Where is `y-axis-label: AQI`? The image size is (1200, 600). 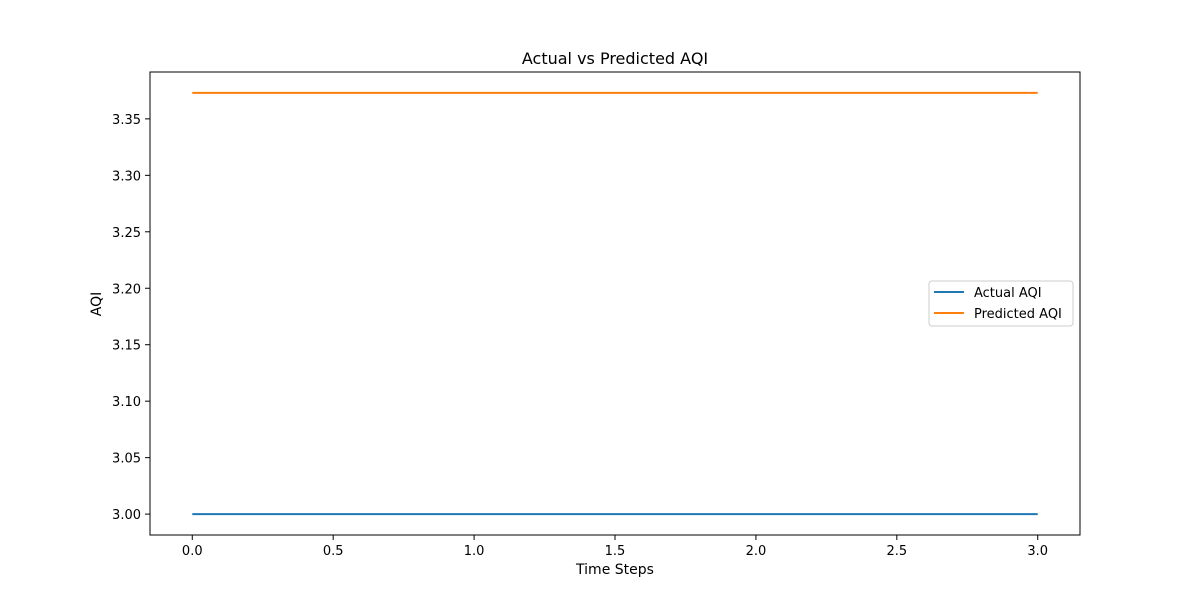
y-axis-label: AQI is located at coordinates (97, 304).